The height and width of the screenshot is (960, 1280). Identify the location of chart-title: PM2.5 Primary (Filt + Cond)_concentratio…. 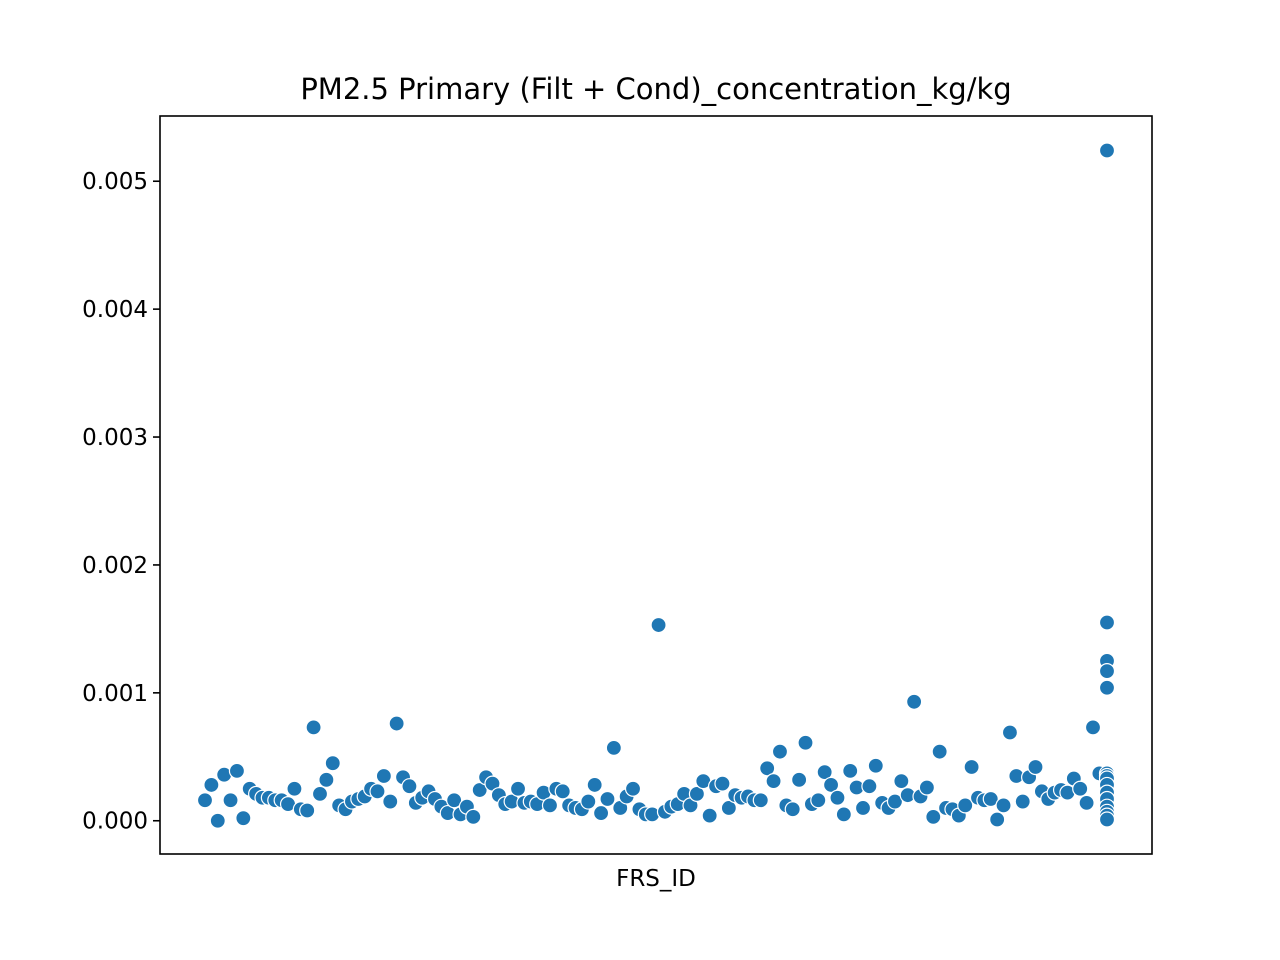
(655, 89).